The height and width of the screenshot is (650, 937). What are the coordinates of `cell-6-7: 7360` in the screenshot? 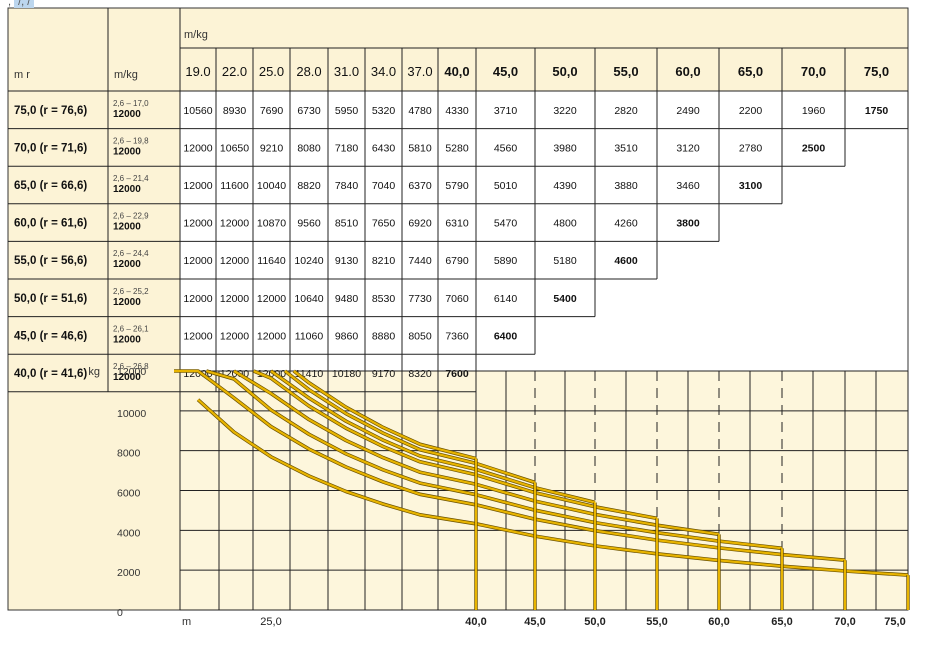 It's located at (457, 336).